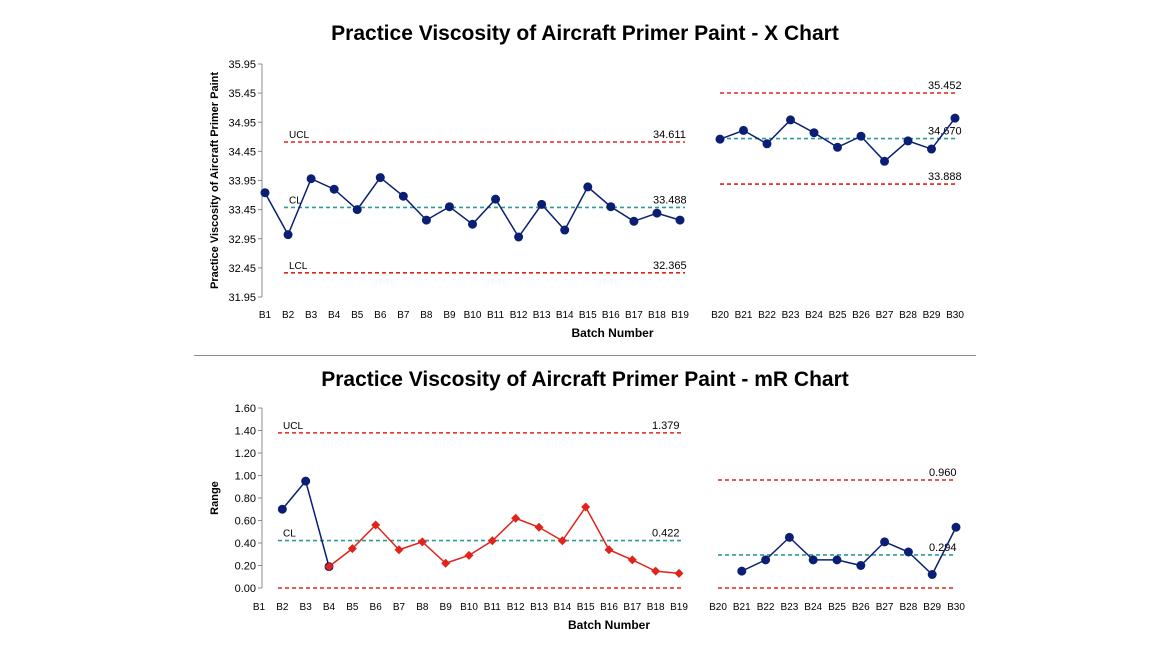 This screenshot has height=658, width=1170. I want to click on x-x-tick-label: B9, so click(449, 315).